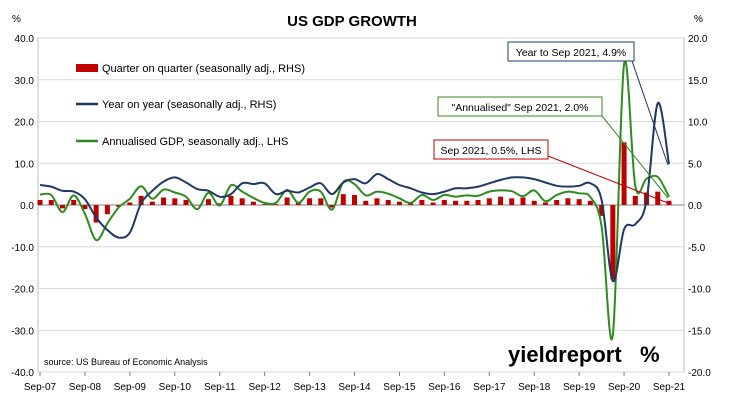 This screenshot has height=400, width=730. What do you see at coordinates (699, 331) in the screenshot?
I see `right-tick-label: -15.0` at bounding box center [699, 331].